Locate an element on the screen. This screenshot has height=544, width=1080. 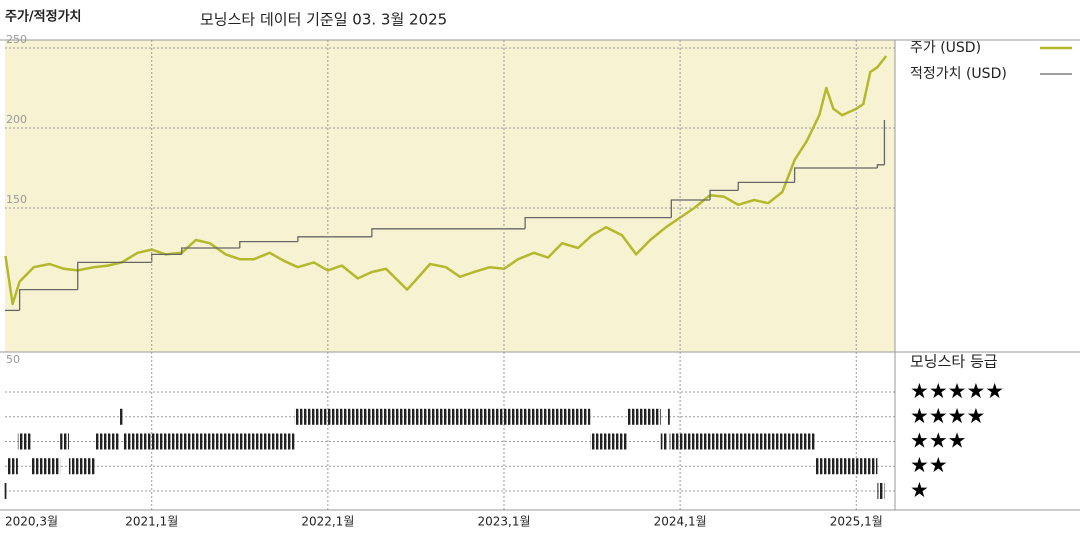
rating-label: ★★ is located at coordinates (929, 465).